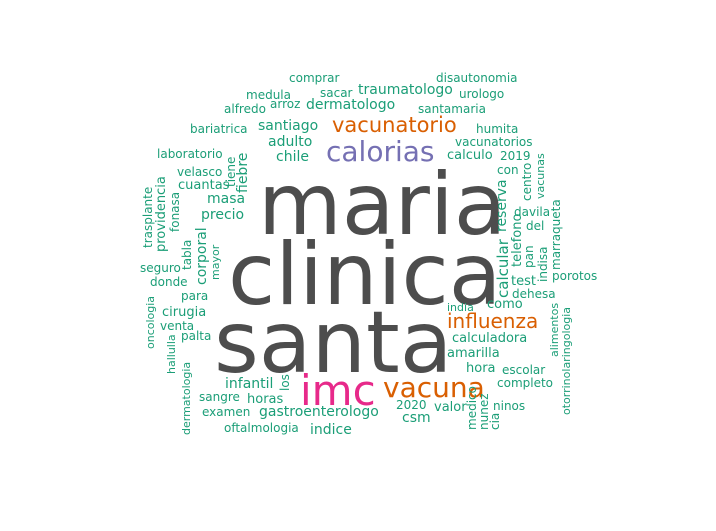  Describe the element at coordinates (261, 428) in the screenshot. I see `word-oftalmologia: oftalmologia` at that location.